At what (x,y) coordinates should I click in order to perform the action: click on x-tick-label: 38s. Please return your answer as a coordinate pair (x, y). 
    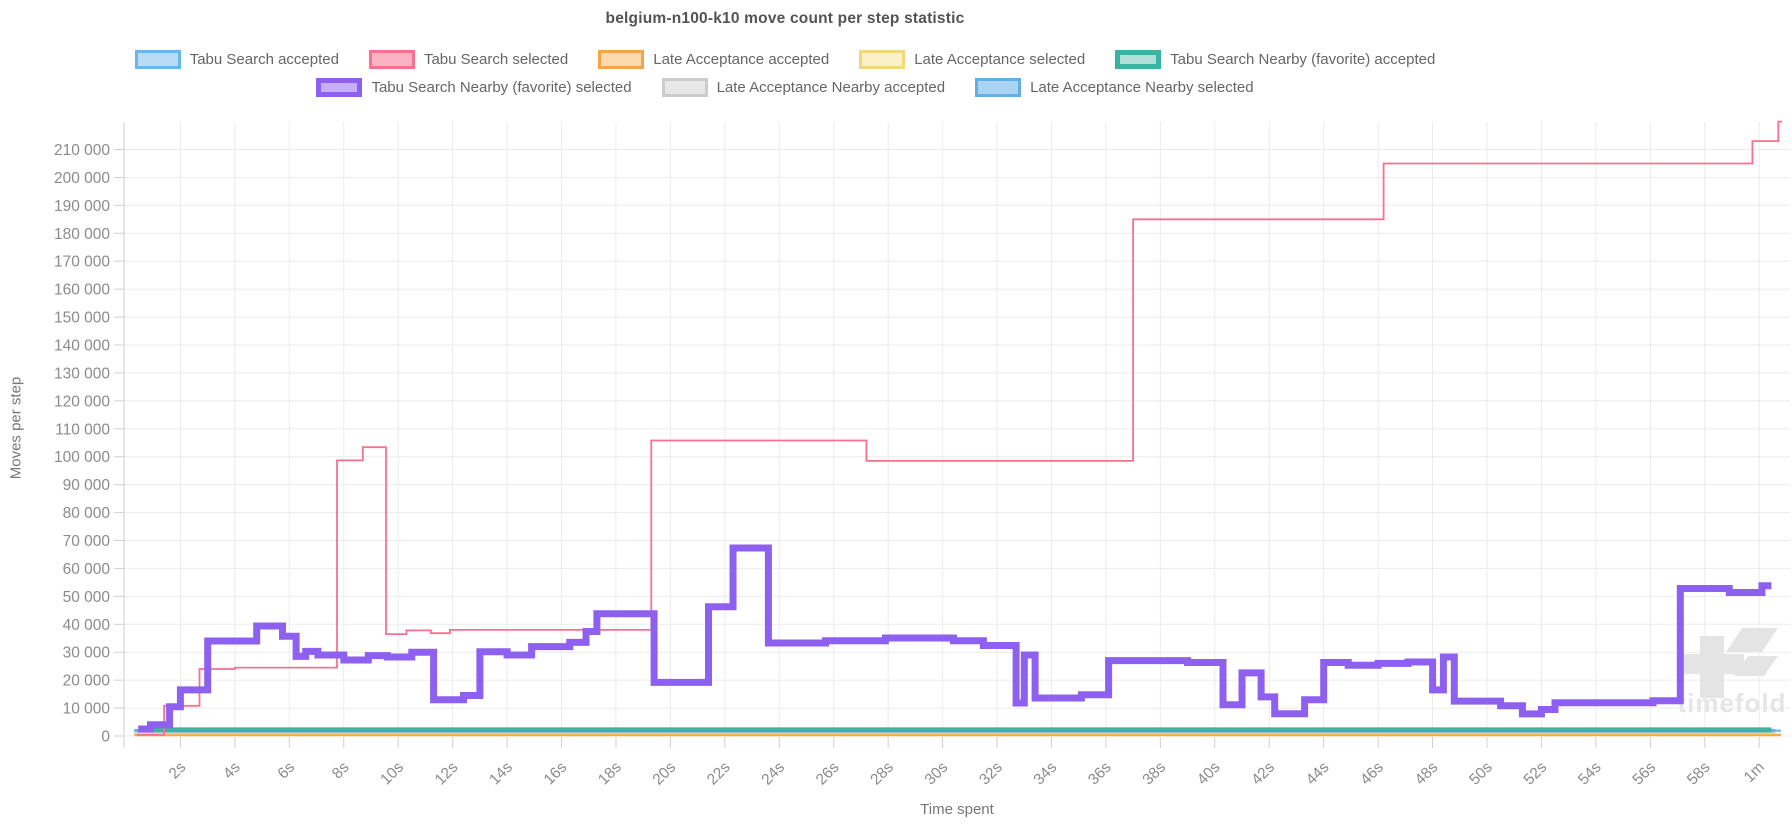
    Looking at the image, I should click on (1154, 774).